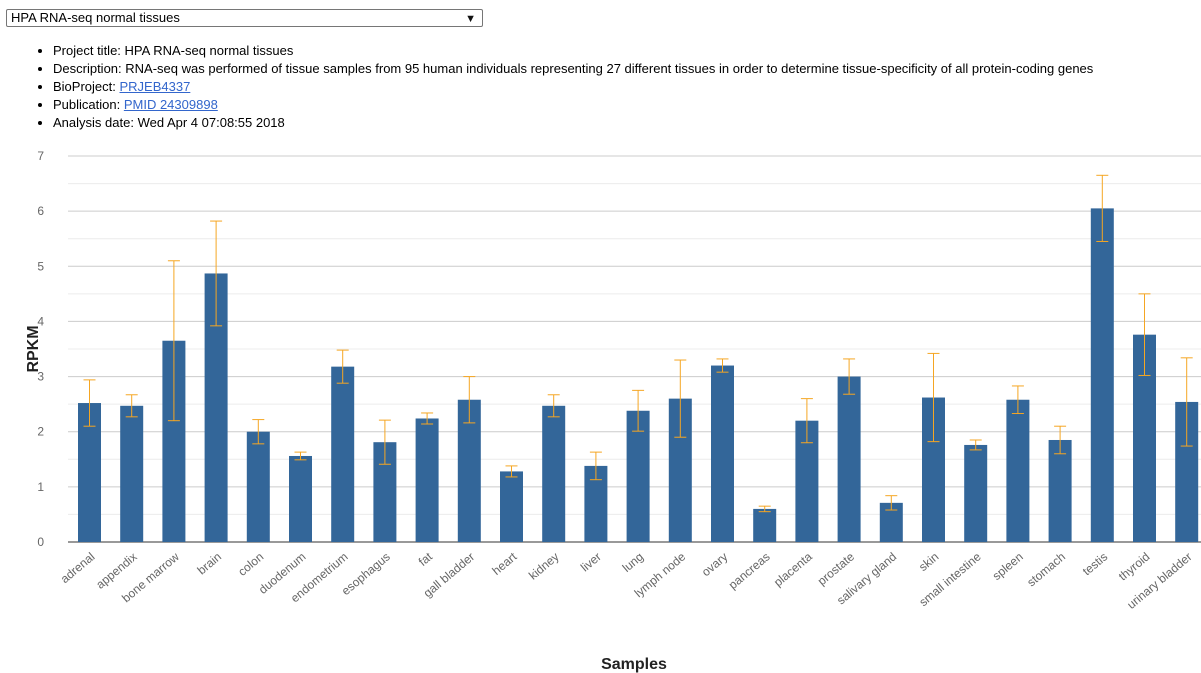  What do you see at coordinates (40, 349) in the screenshot?
I see `y-axis-ticks: 0 1 2 3 4 5 6 7` at bounding box center [40, 349].